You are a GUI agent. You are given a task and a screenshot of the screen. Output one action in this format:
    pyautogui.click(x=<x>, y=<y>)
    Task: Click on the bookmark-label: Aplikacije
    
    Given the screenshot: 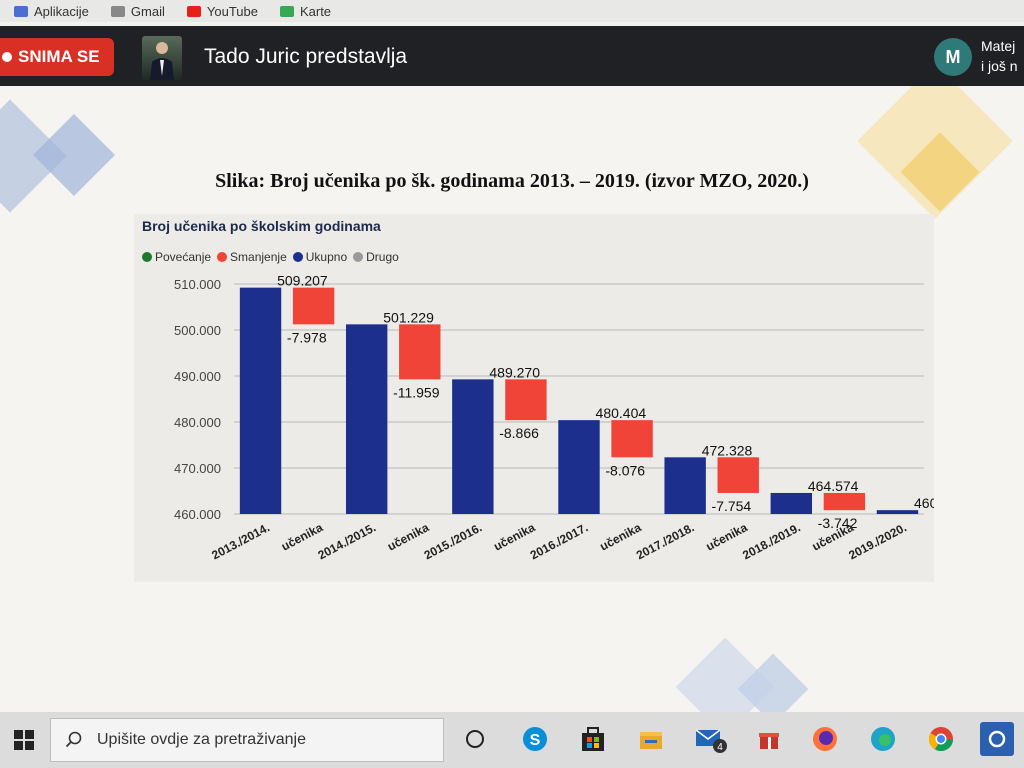 What is the action you would take?
    pyautogui.click(x=61, y=11)
    